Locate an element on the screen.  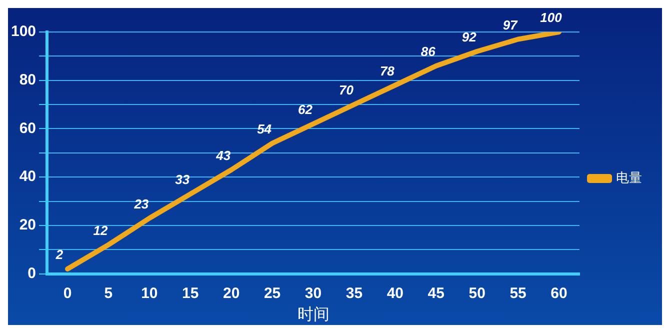
x-tick-label: 10 is located at coordinates (149, 293).